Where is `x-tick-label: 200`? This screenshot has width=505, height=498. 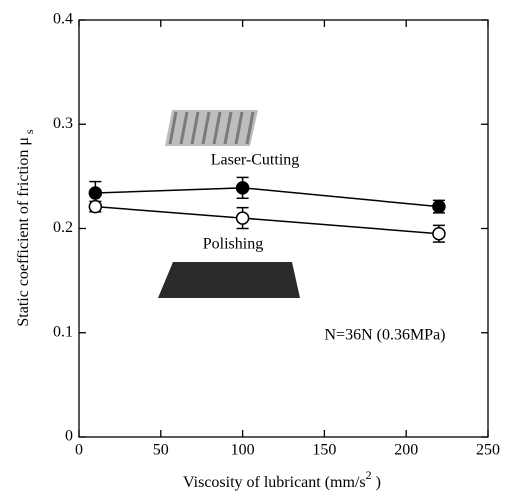
x-tick-label: 200 is located at coordinates (406, 450).